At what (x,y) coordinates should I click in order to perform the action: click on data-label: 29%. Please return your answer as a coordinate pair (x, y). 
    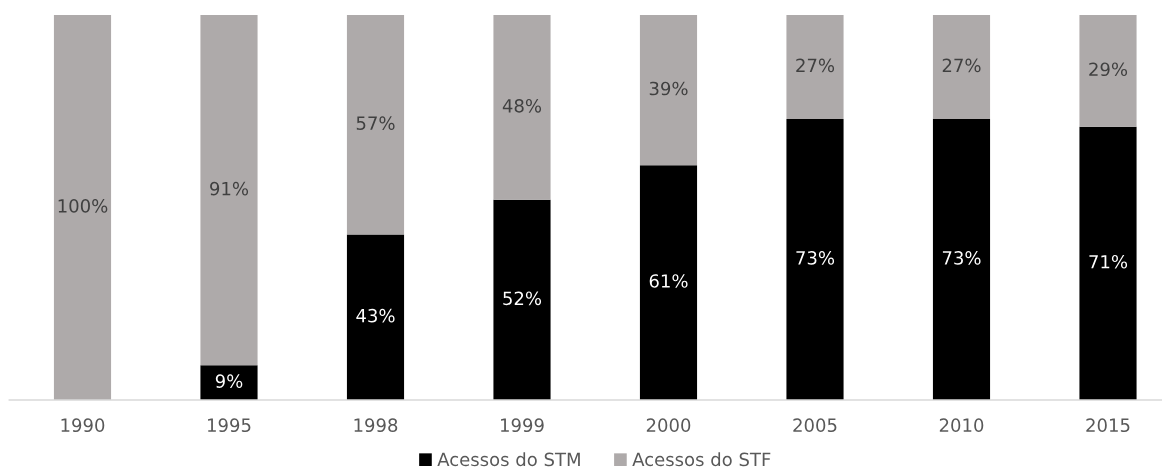
    Looking at the image, I should click on (1108, 69).